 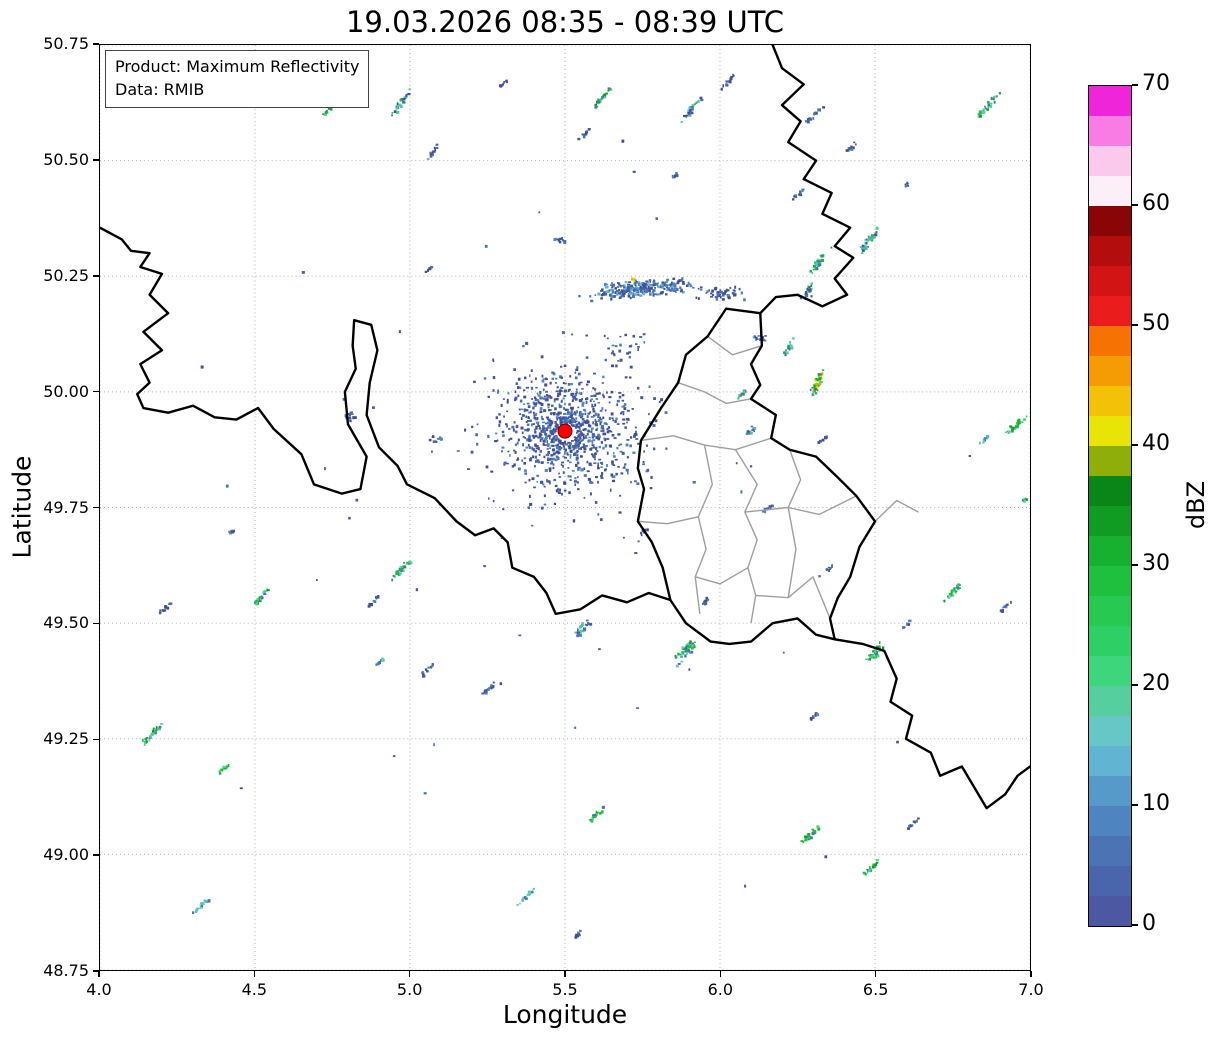 I want to click on x-tick-label: 6.5, so click(x=875, y=989).